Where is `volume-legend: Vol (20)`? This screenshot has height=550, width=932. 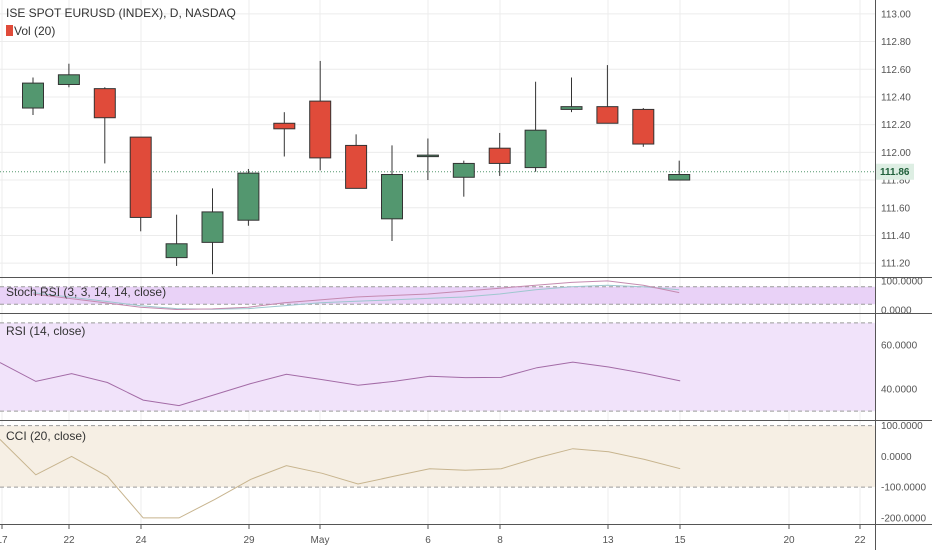
volume-legend: Vol (20) is located at coordinates (30, 31).